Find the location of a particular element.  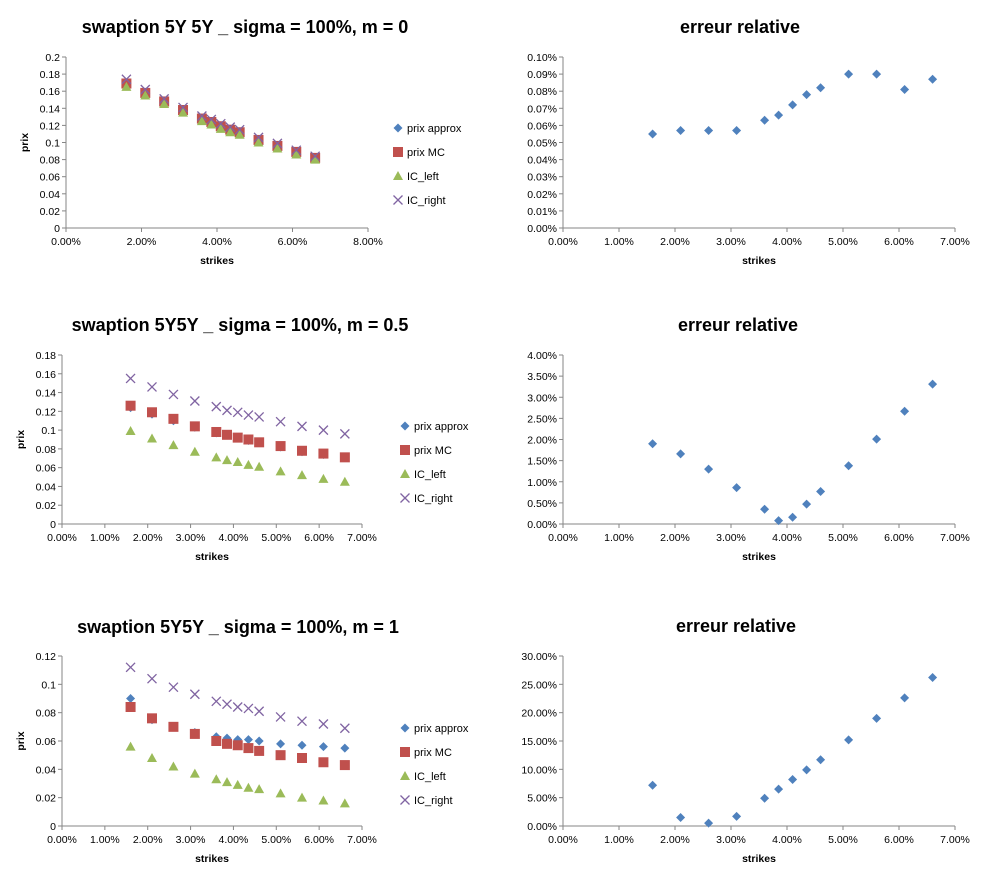

y-tick-label: 0.18 is located at coordinates (50, 75).